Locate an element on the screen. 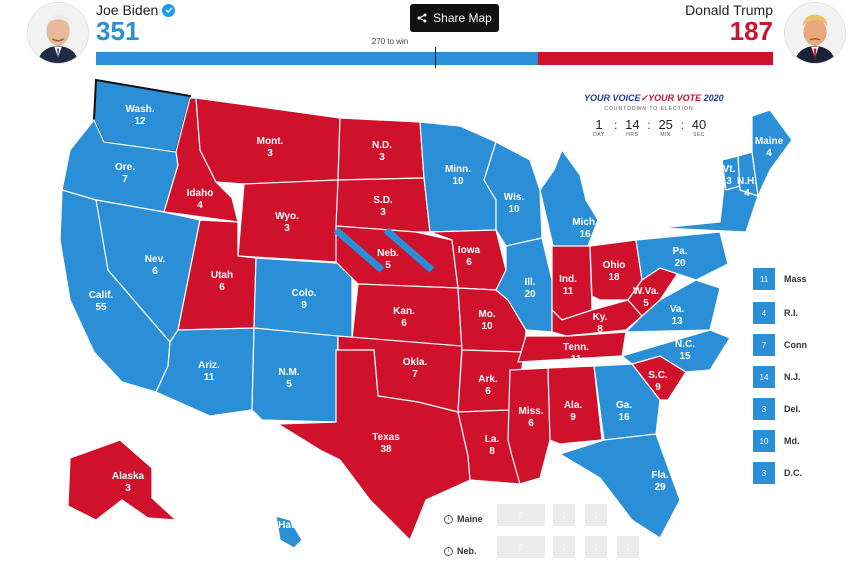 Image resolution: width=853 pixels, height=577 pixels. state-label-ind: Ind. 11 is located at coordinates (568, 285).